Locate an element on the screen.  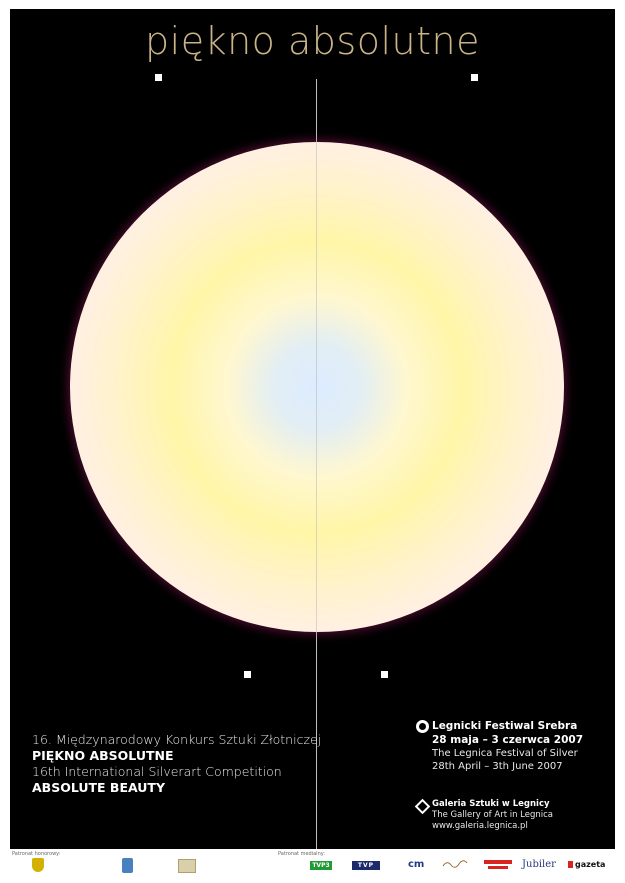
orb-center-line is located at coordinates (316, 387).